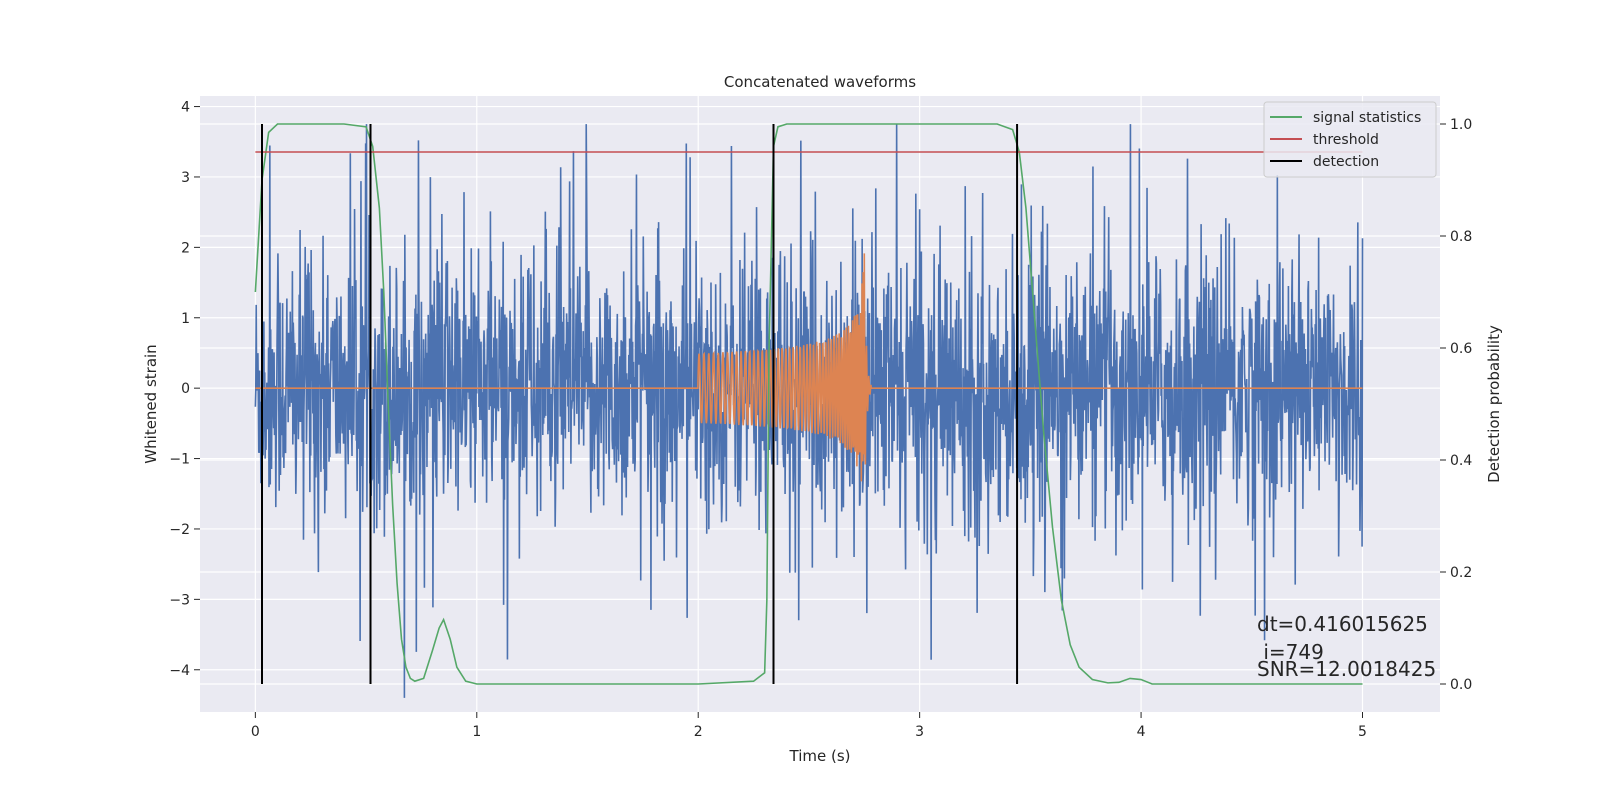 This screenshot has height=800, width=1600. I want to click on y2-axis-label: Detection probability, so click(1494, 404).